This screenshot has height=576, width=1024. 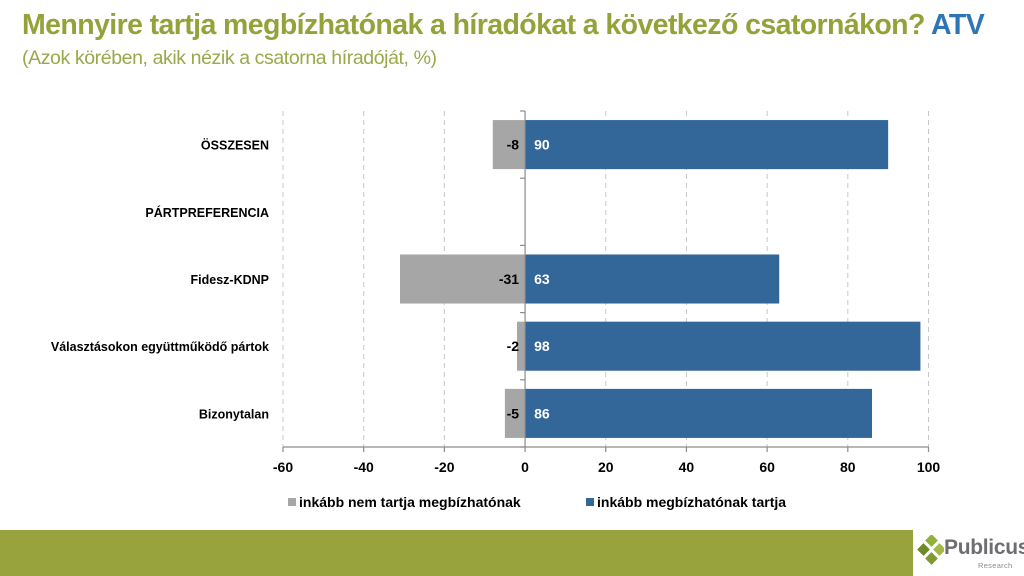 I want to click on category-label: PÁRTPREFERENCIA, so click(x=207, y=212).